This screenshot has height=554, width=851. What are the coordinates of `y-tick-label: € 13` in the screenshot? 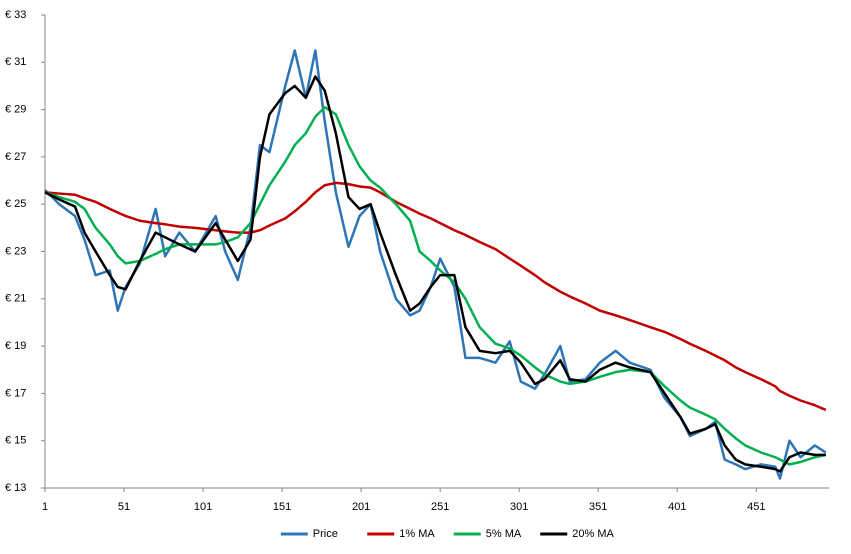 It's located at (15, 488).